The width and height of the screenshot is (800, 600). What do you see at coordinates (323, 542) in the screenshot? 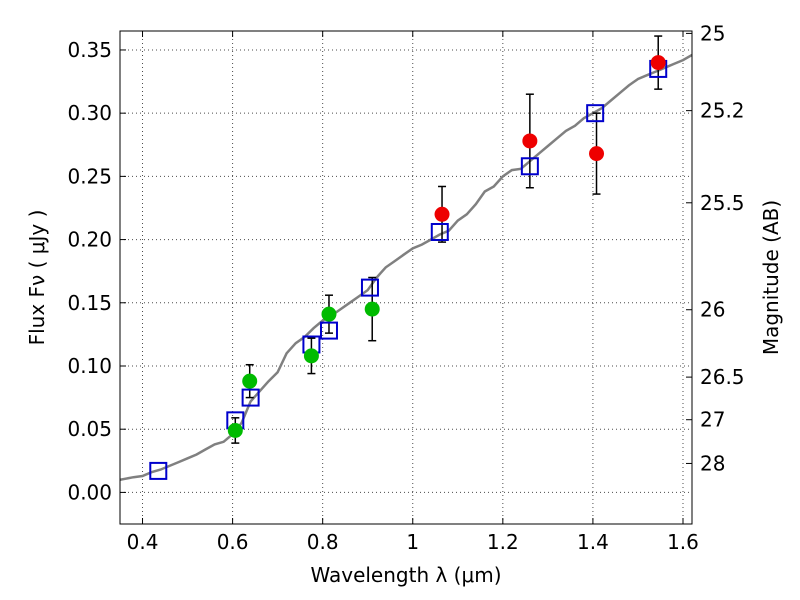
I see `x-tick-label: 0.8` at bounding box center [323, 542].